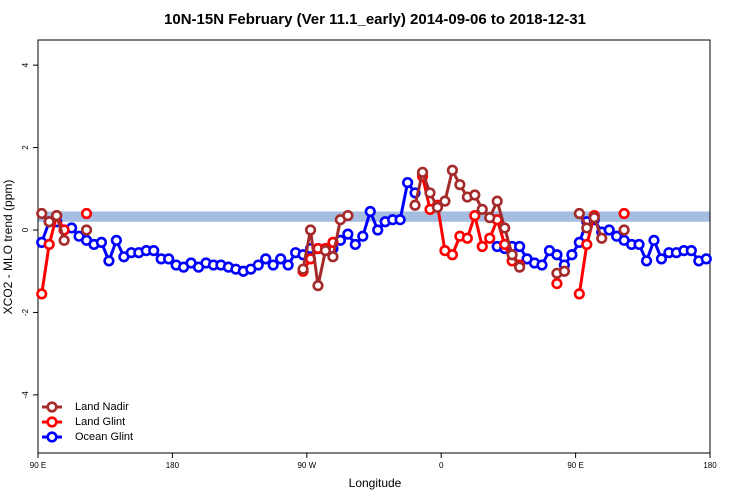  What do you see at coordinates (100, 422) in the screenshot?
I see `legend-label: Land Glint` at bounding box center [100, 422].